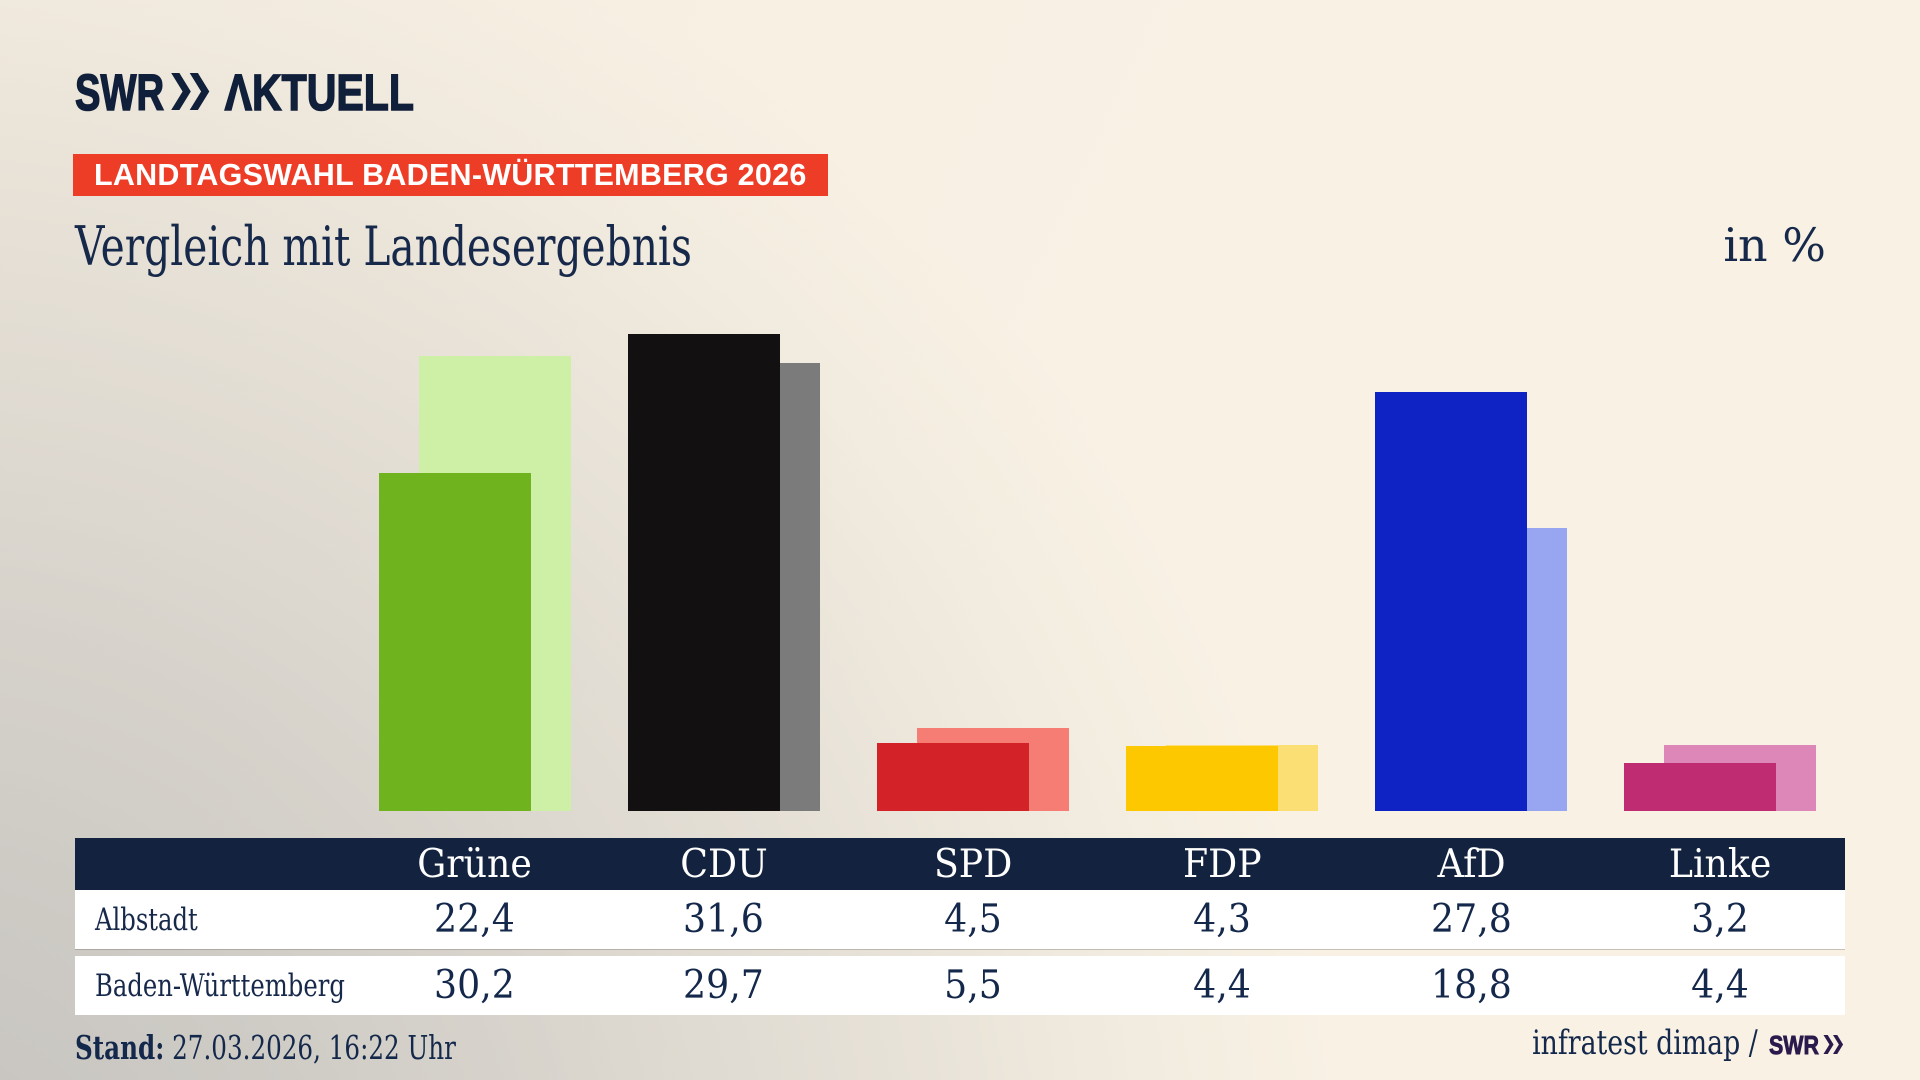  I want to click on table-header-row: Grüne CDU SPD FDP AfD Linke, so click(960, 864).